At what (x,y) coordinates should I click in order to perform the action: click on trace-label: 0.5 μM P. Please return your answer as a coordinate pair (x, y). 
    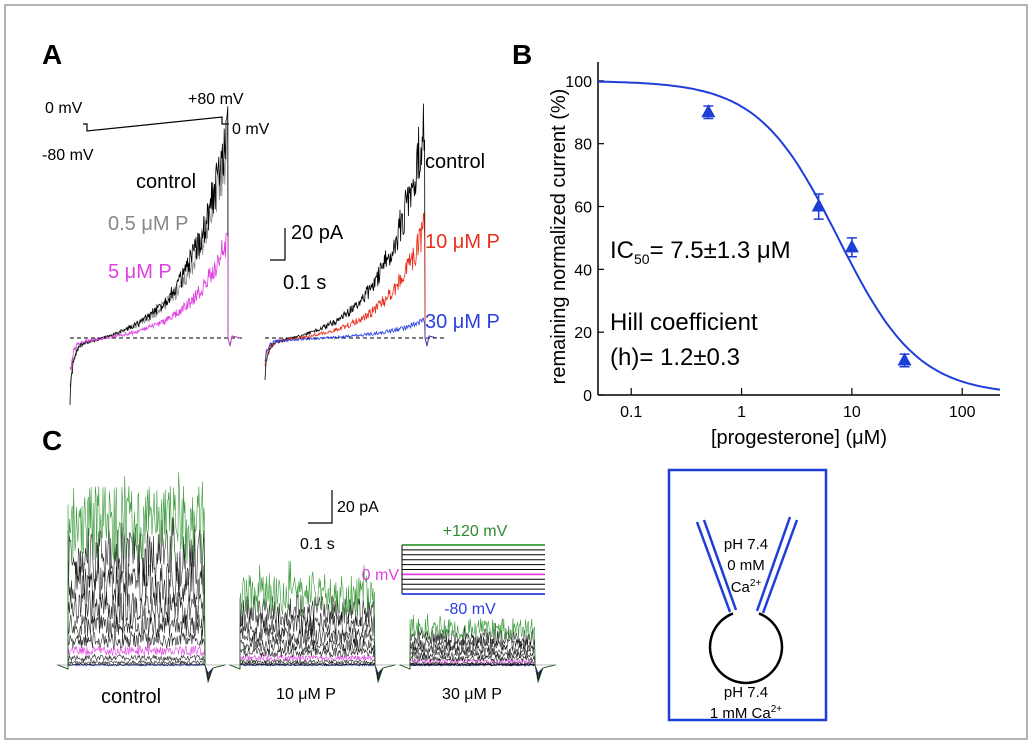
    Looking at the image, I should click on (148, 224).